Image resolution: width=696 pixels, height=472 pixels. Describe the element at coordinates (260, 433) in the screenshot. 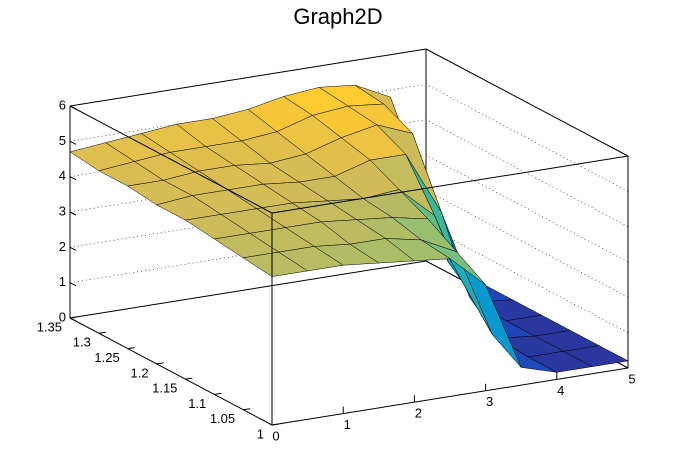

I see `y-tick-label: 1` at that location.